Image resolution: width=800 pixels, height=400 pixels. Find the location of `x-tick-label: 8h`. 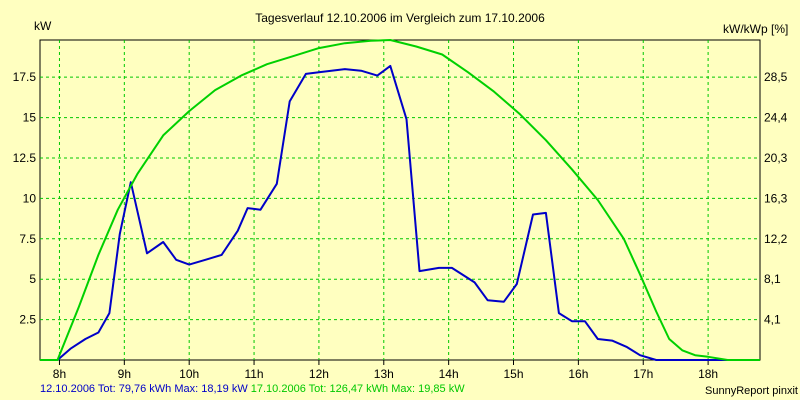

x-tick-label: 8h is located at coordinates (59, 374).